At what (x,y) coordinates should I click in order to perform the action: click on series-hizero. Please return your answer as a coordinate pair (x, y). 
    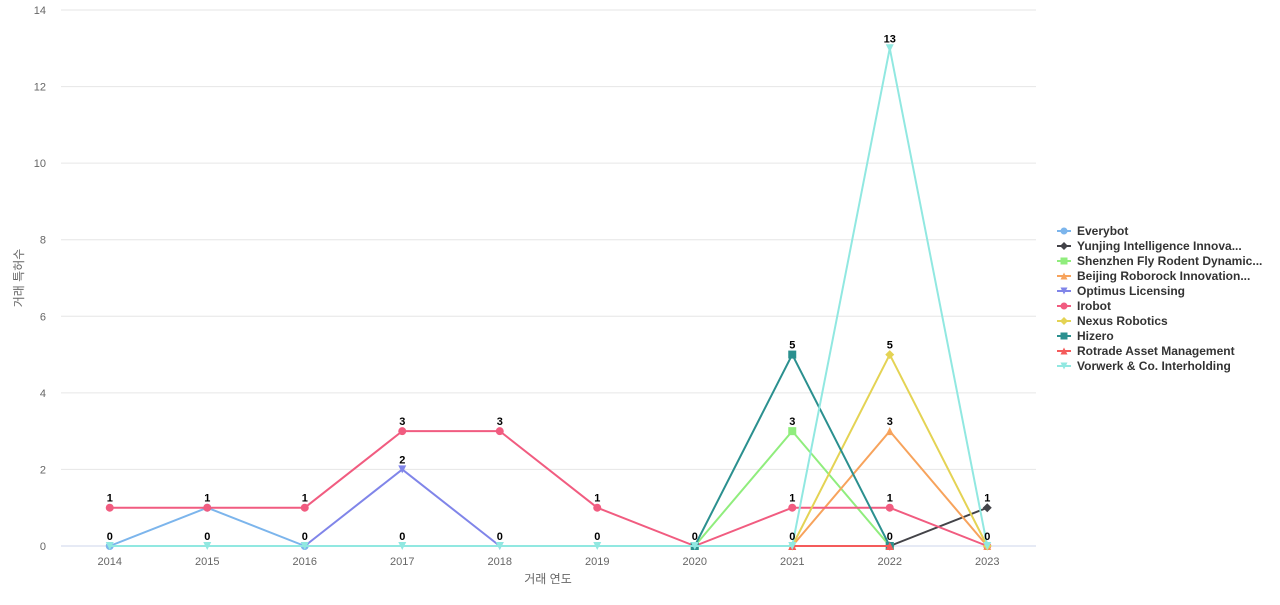
    Looking at the image, I should click on (792, 450).